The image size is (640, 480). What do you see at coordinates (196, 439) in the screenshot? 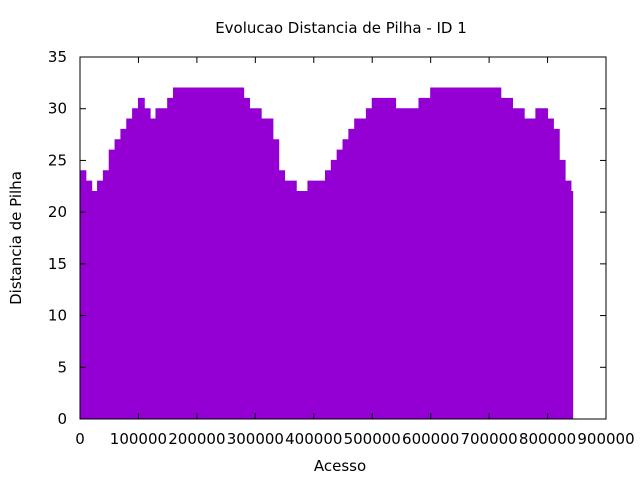
I see `x-tick-label: 200000` at bounding box center [196, 439].